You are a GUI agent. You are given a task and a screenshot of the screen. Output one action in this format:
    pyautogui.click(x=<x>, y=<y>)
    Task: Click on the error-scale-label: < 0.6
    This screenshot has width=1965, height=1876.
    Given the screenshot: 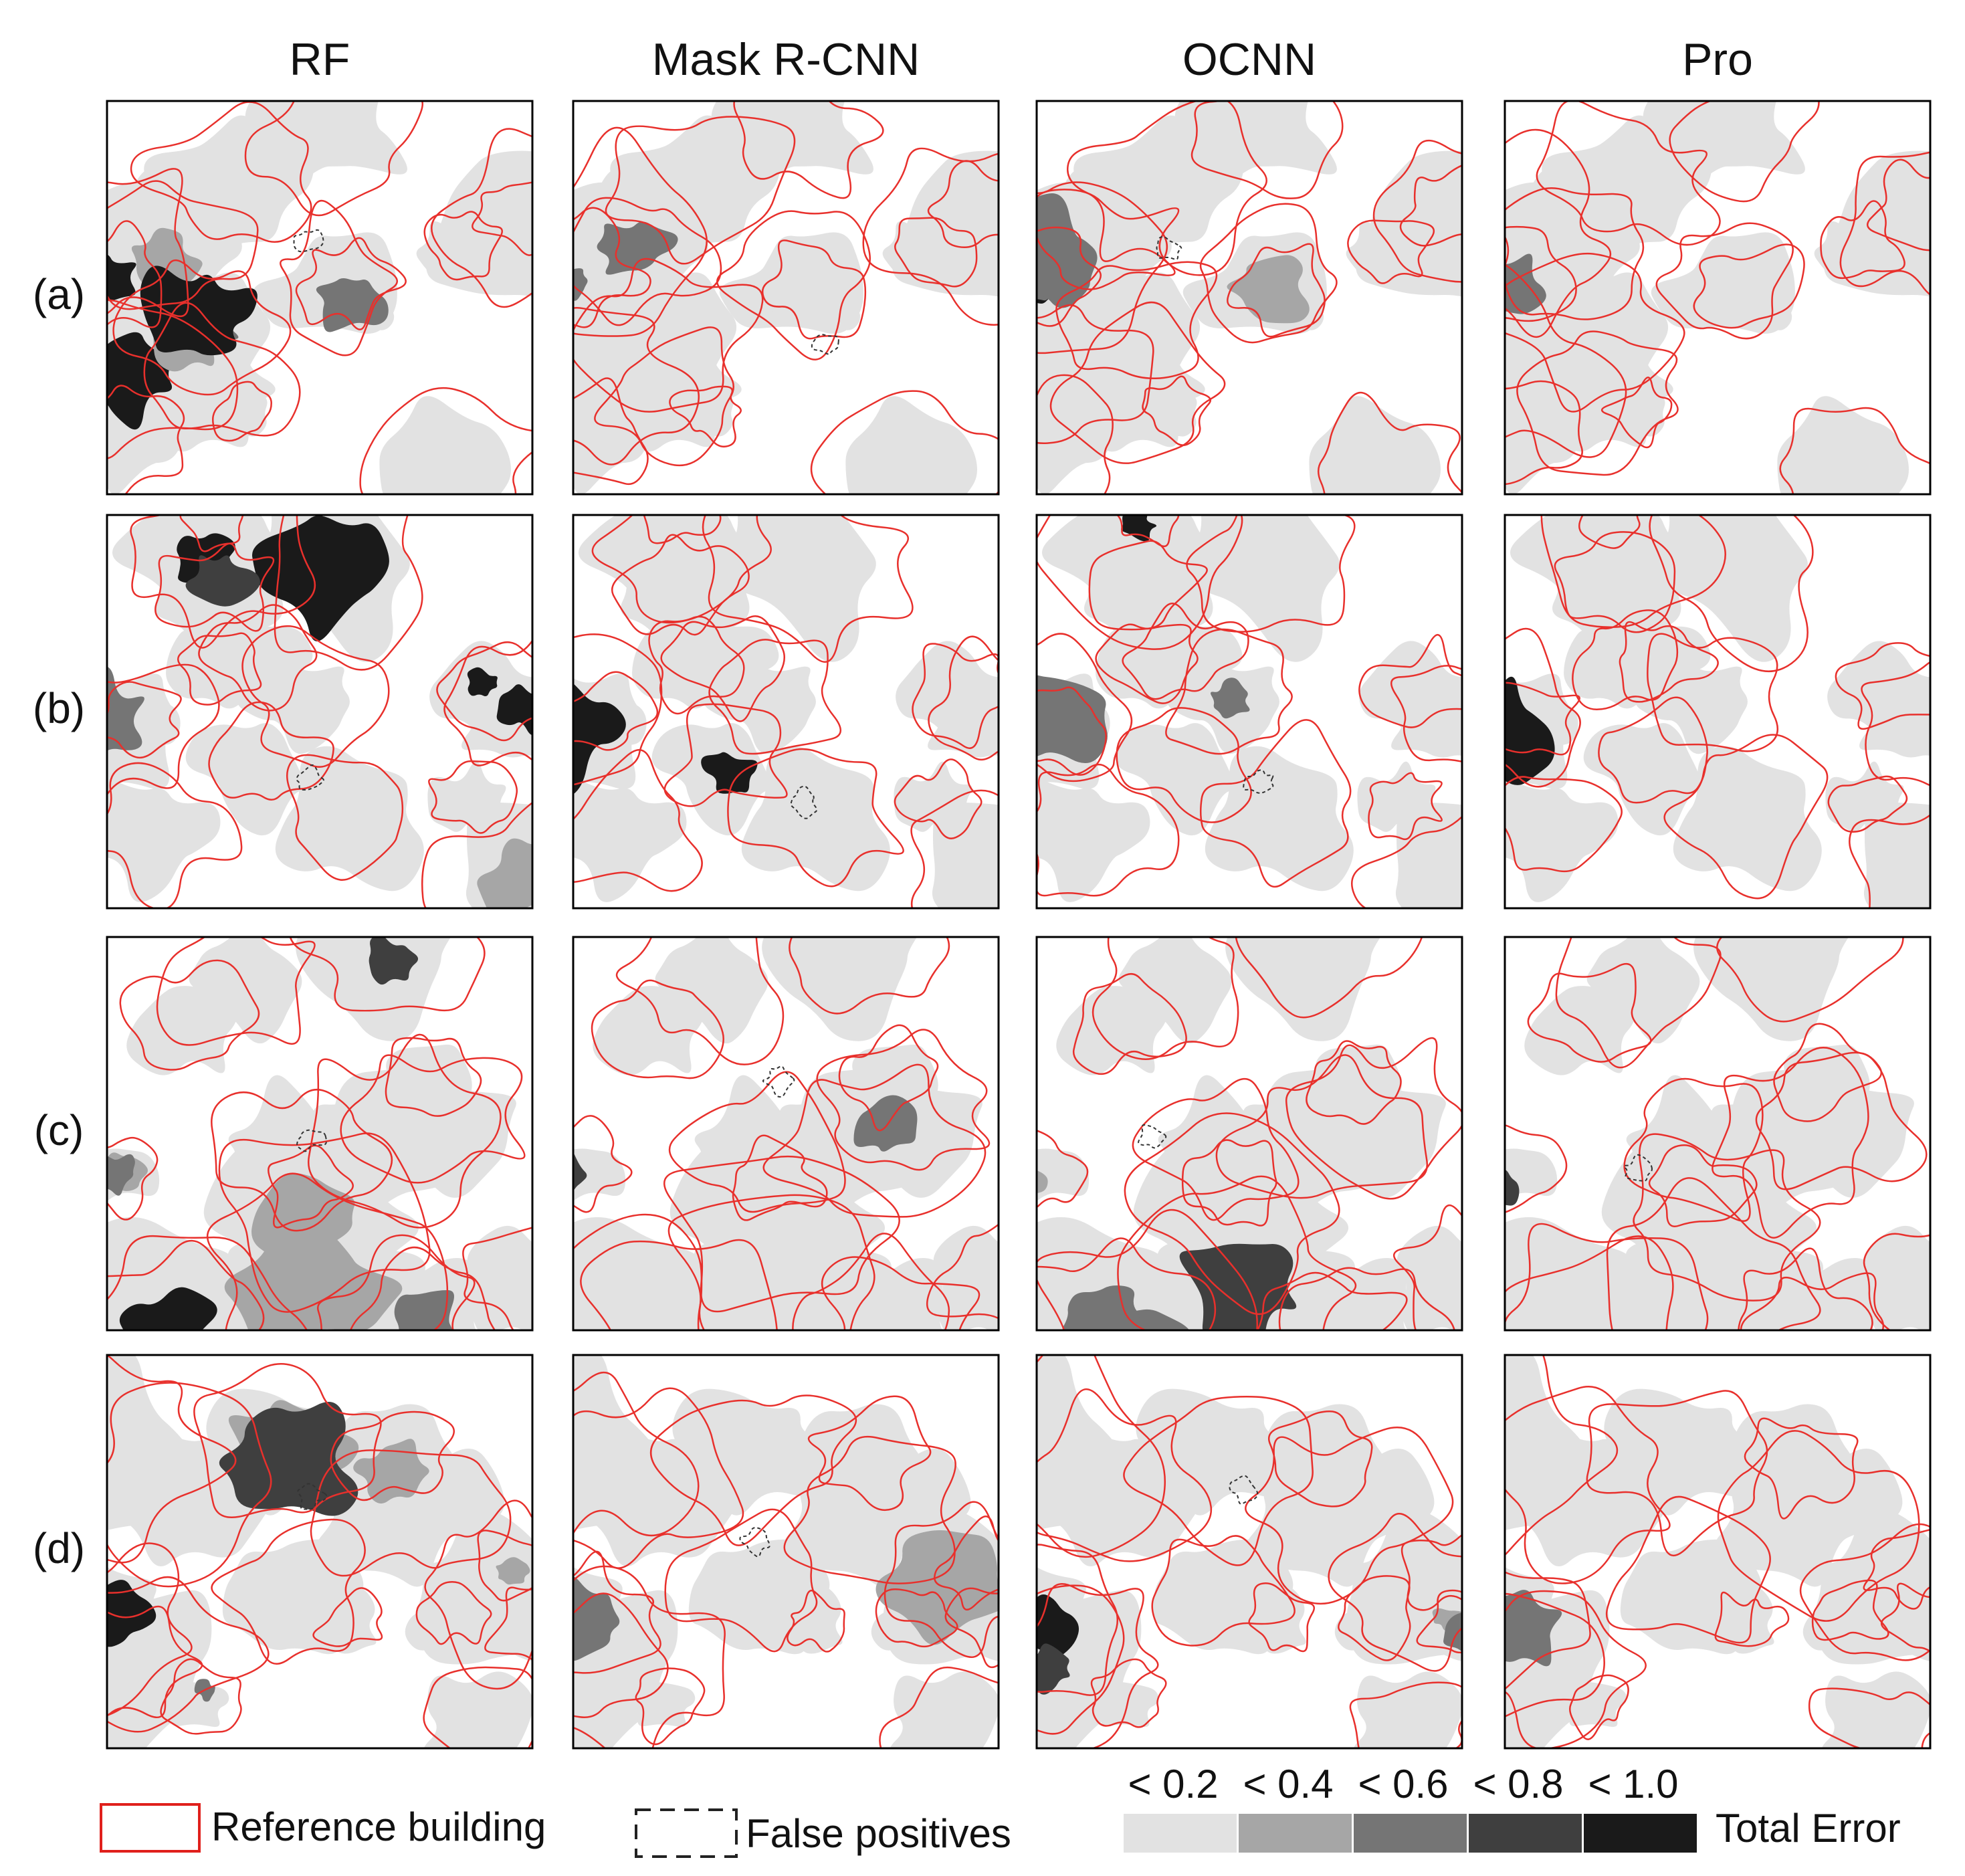 What is the action you would take?
    pyautogui.click(x=1403, y=1784)
    